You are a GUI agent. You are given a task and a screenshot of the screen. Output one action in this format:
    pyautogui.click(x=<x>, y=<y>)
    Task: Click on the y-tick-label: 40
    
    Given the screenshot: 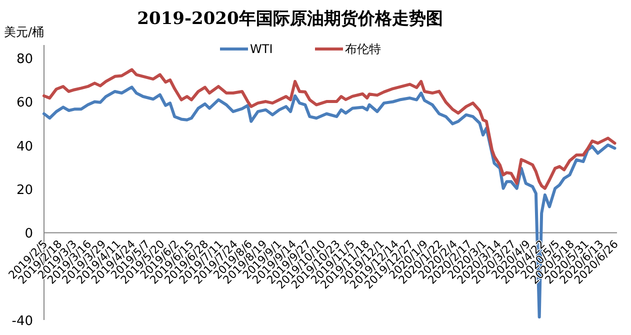 What is the action you would take?
    pyautogui.click(x=24, y=146)
    